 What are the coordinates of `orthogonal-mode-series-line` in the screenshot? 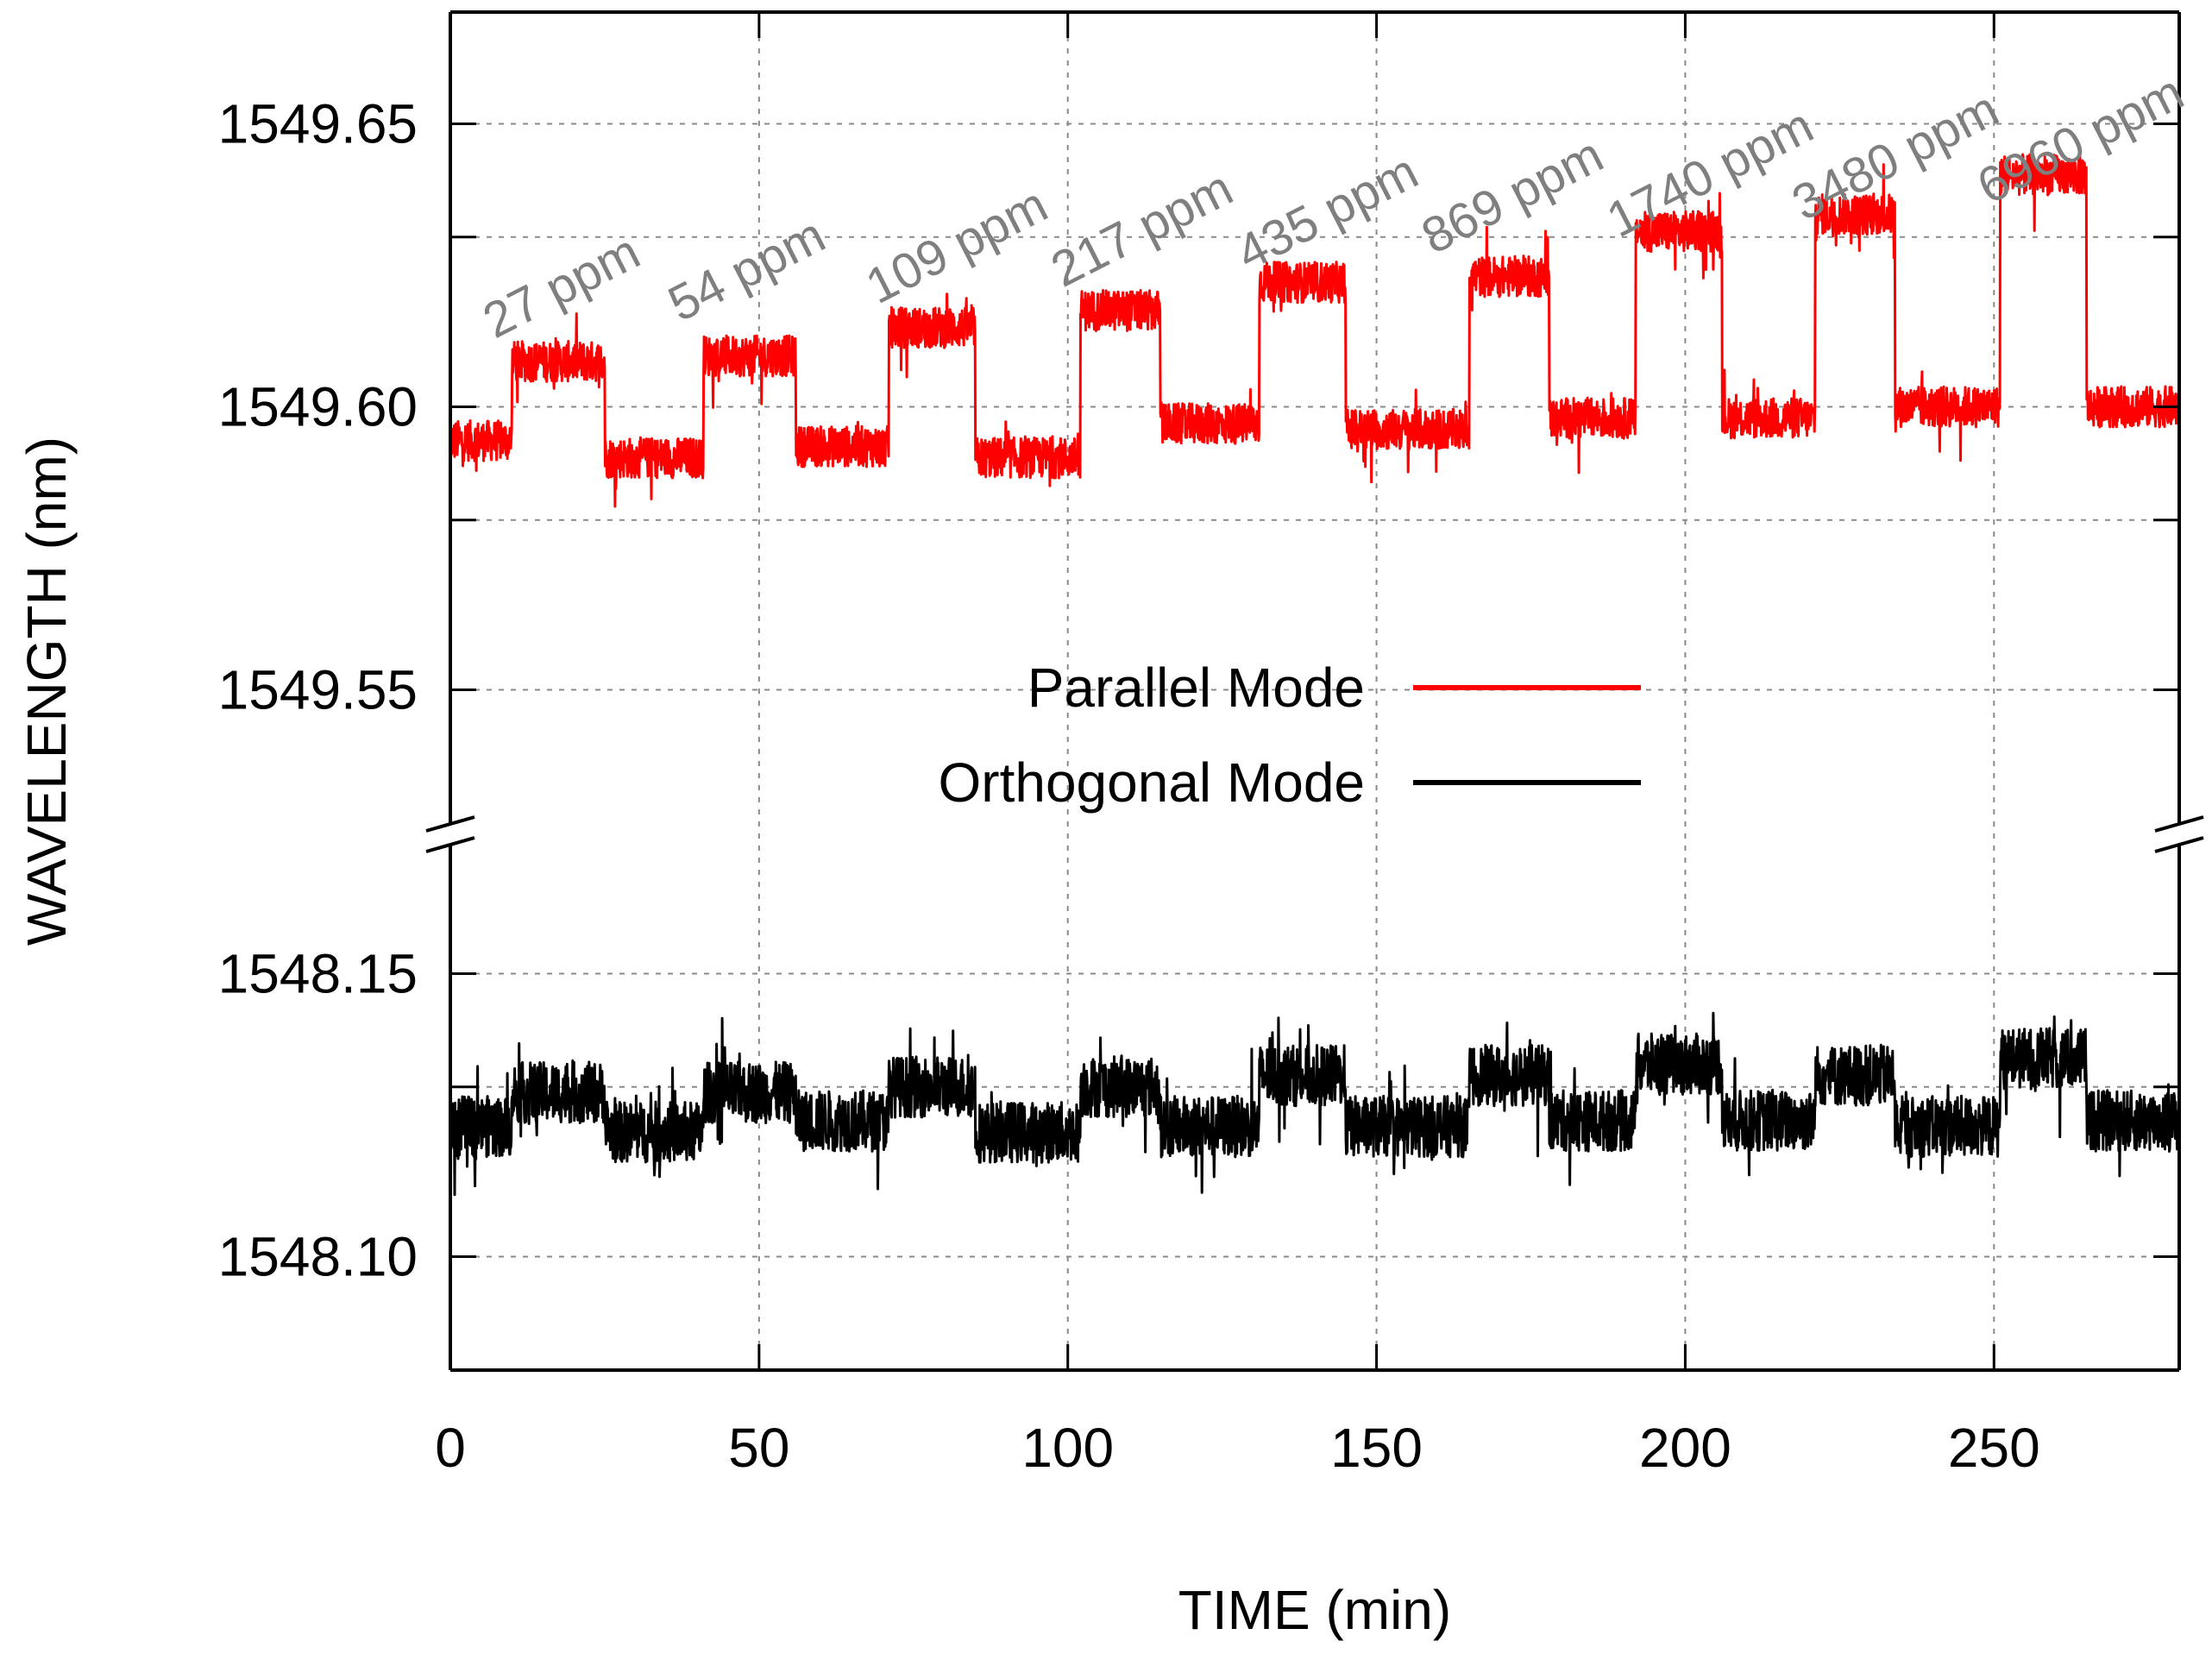 It's located at (1315, 1104).